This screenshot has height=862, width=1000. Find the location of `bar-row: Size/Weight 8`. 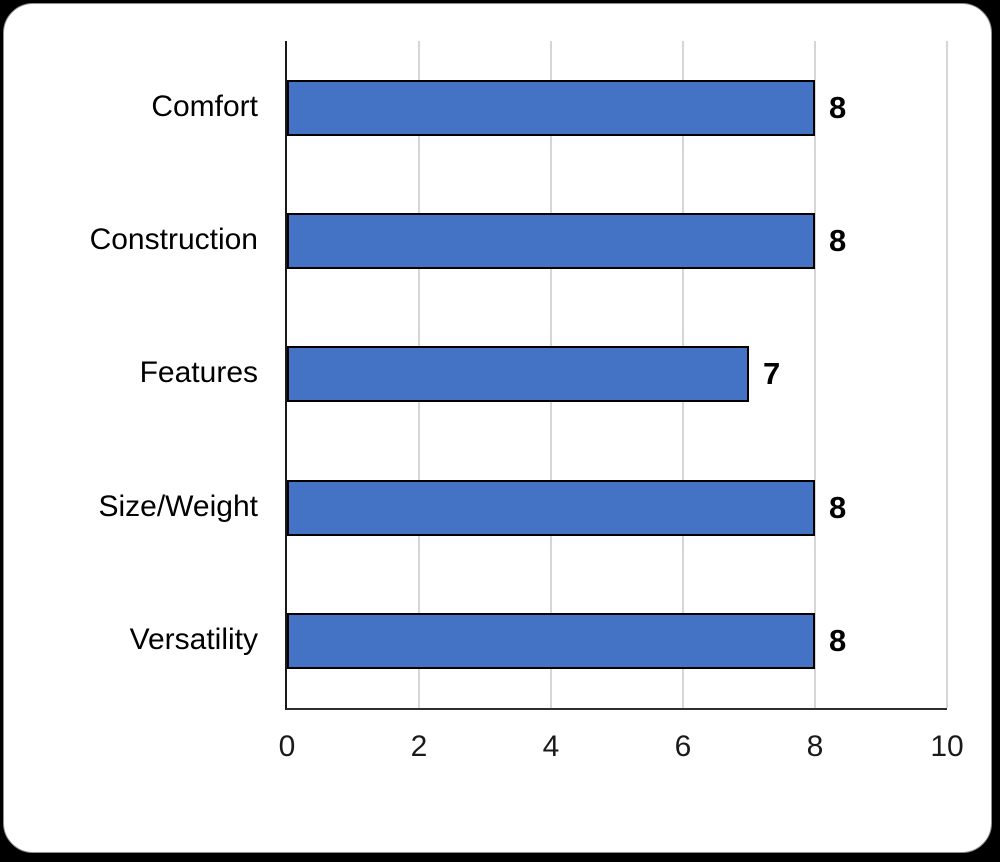

bar-row: Size/Weight 8 is located at coordinates (522, 507).